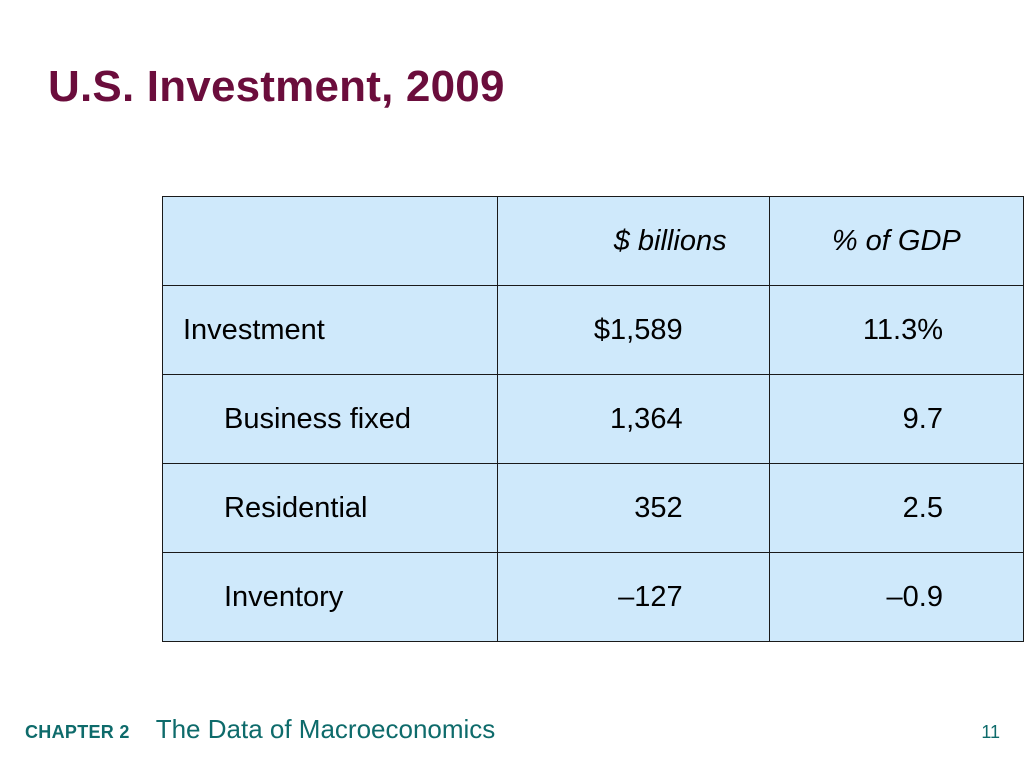 Image resolution: width=1024 pixels, height=768 pixels. Describe the element at coordinates (330, 508) in the screenshot. I see `row-label: Residential` at that location.